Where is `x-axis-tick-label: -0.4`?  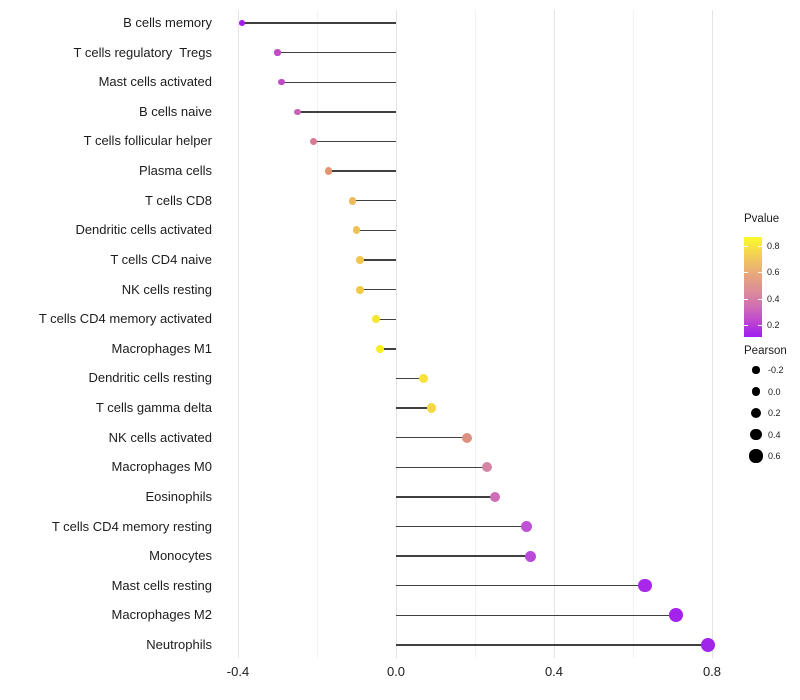
x-axis-tick-label: -0.4 is located at coordinates (238, 671).